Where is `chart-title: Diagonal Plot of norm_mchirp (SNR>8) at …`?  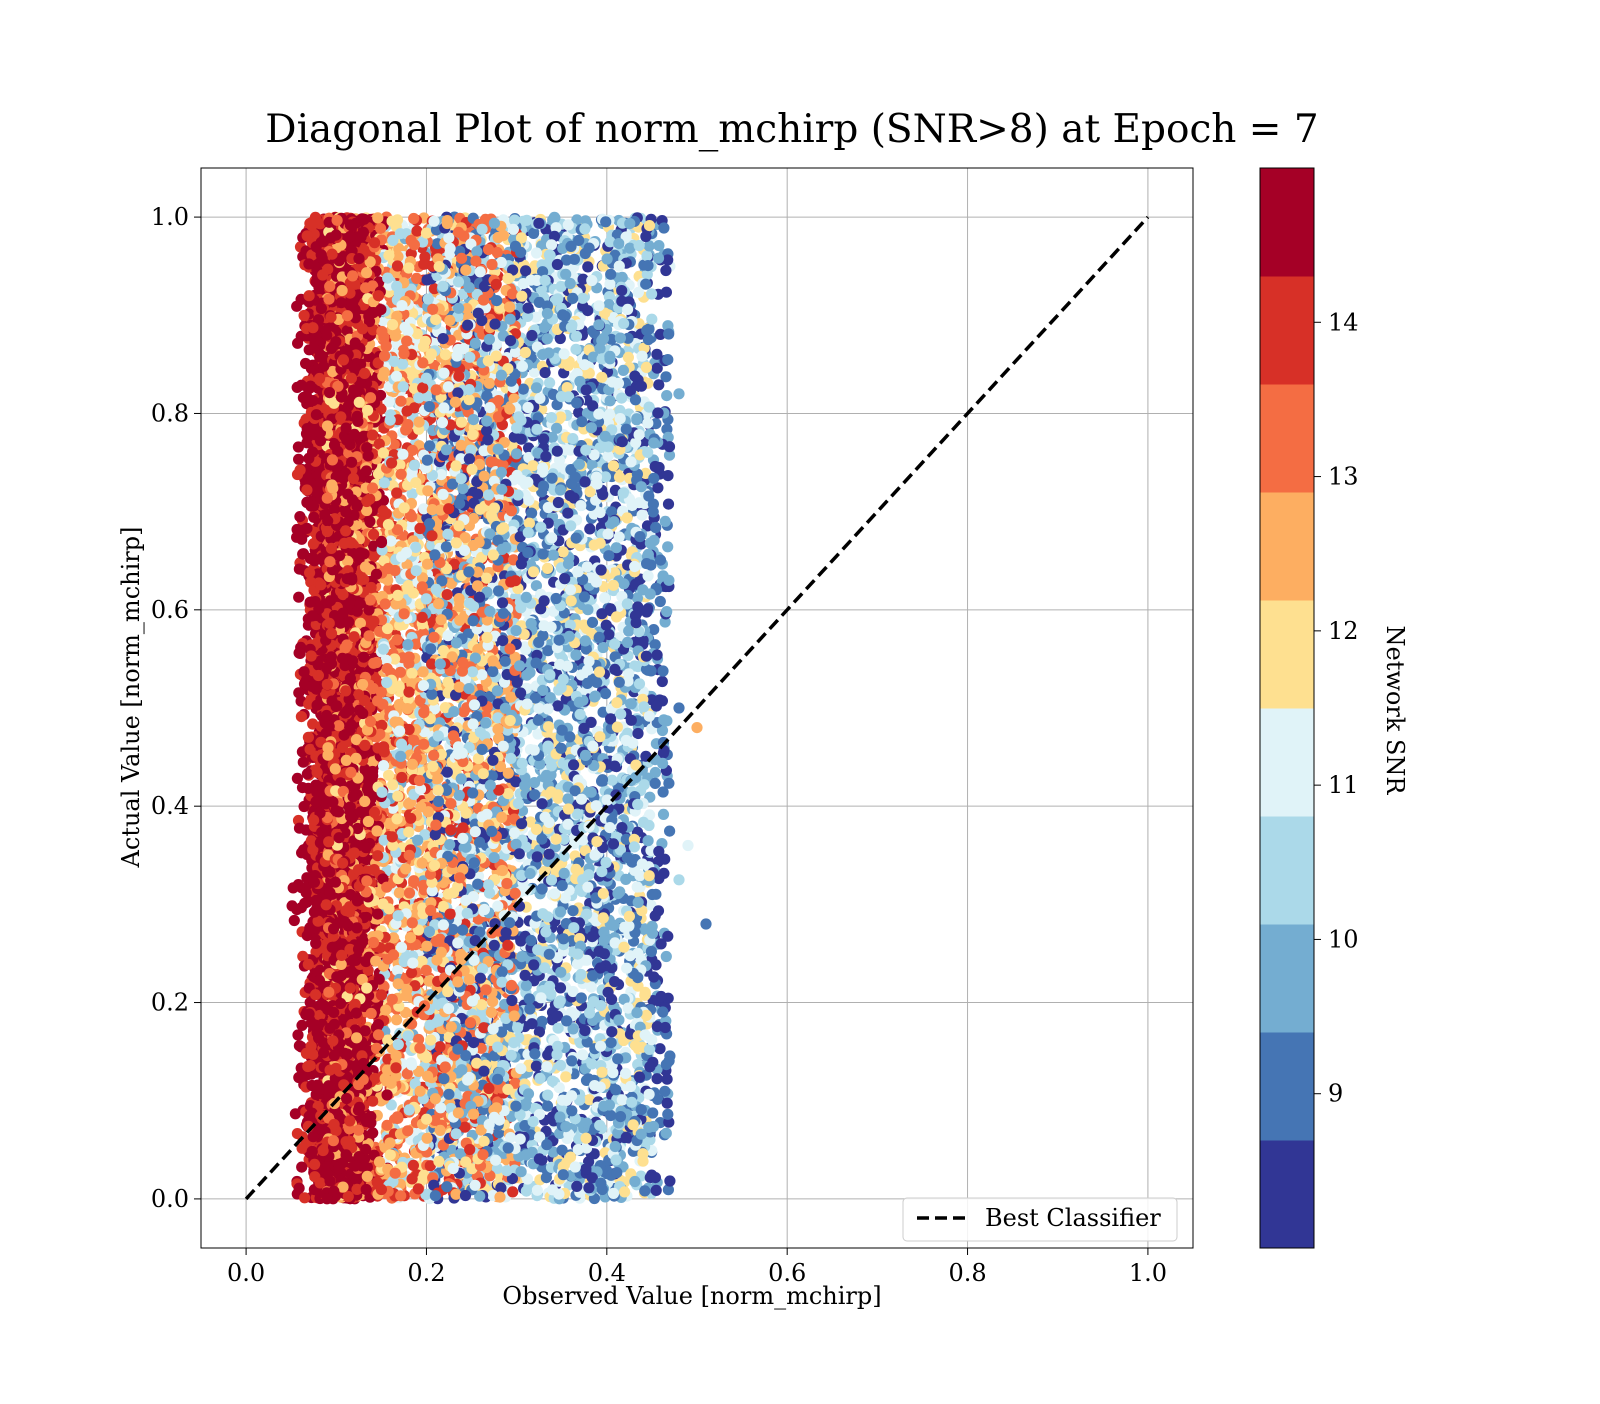 chart-title: Diagonal Plot of norm_mchirp (SNR>8) at … is located at coordinates (791, 129).